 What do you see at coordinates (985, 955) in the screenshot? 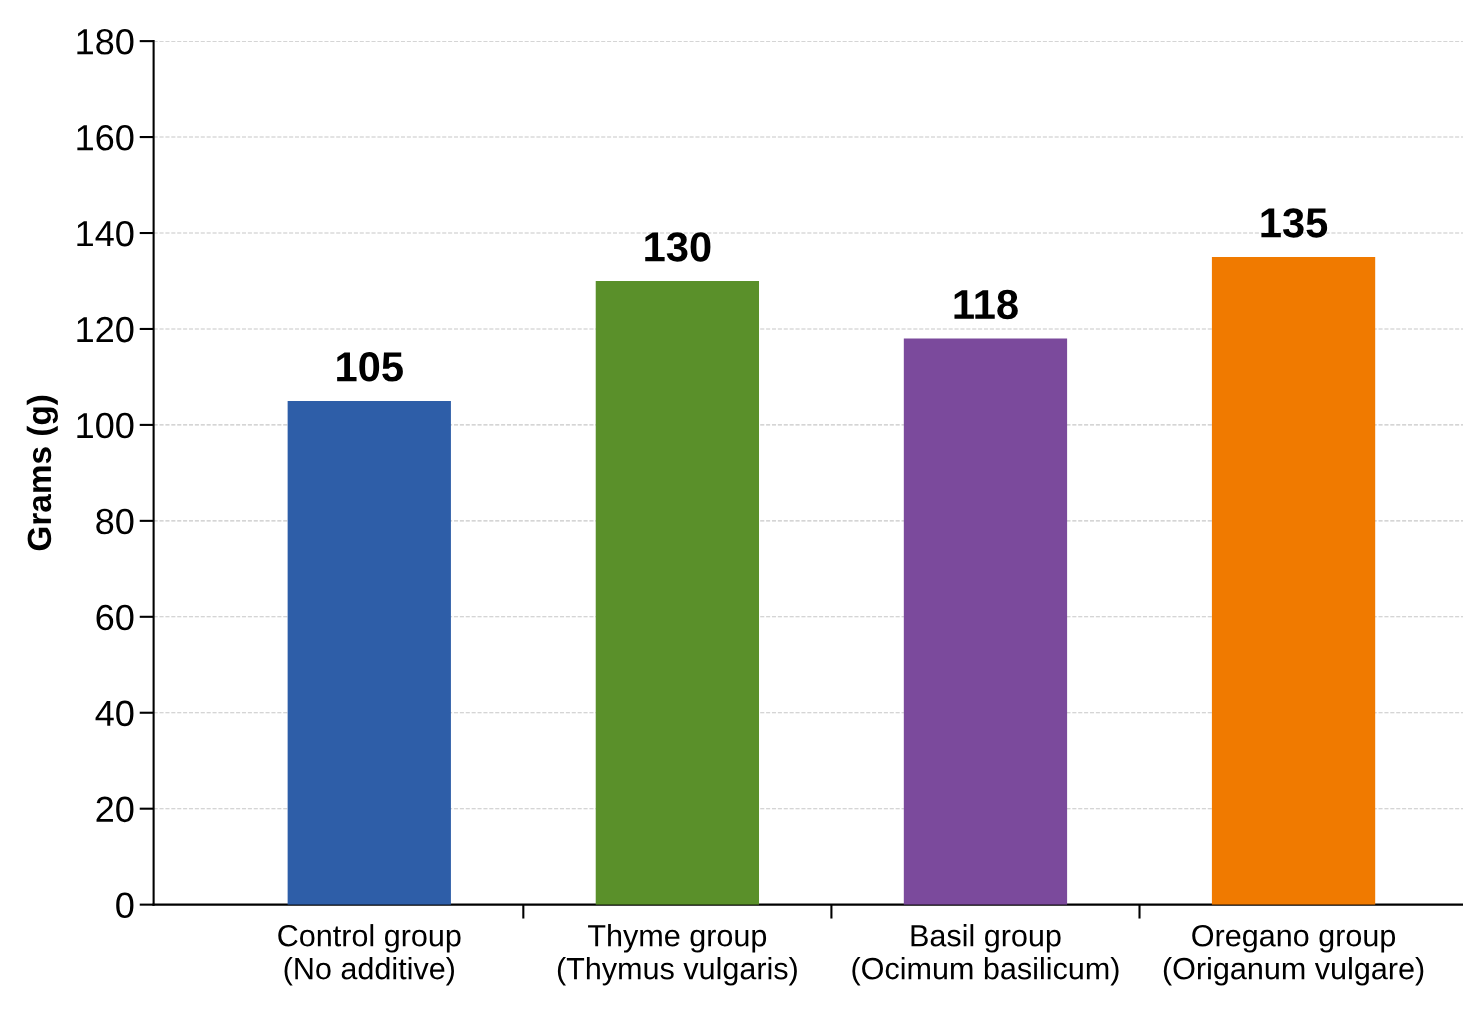
I see `x-tick-label: Basil group (Ocimum basilicum)` at bounding box center [985, 955].